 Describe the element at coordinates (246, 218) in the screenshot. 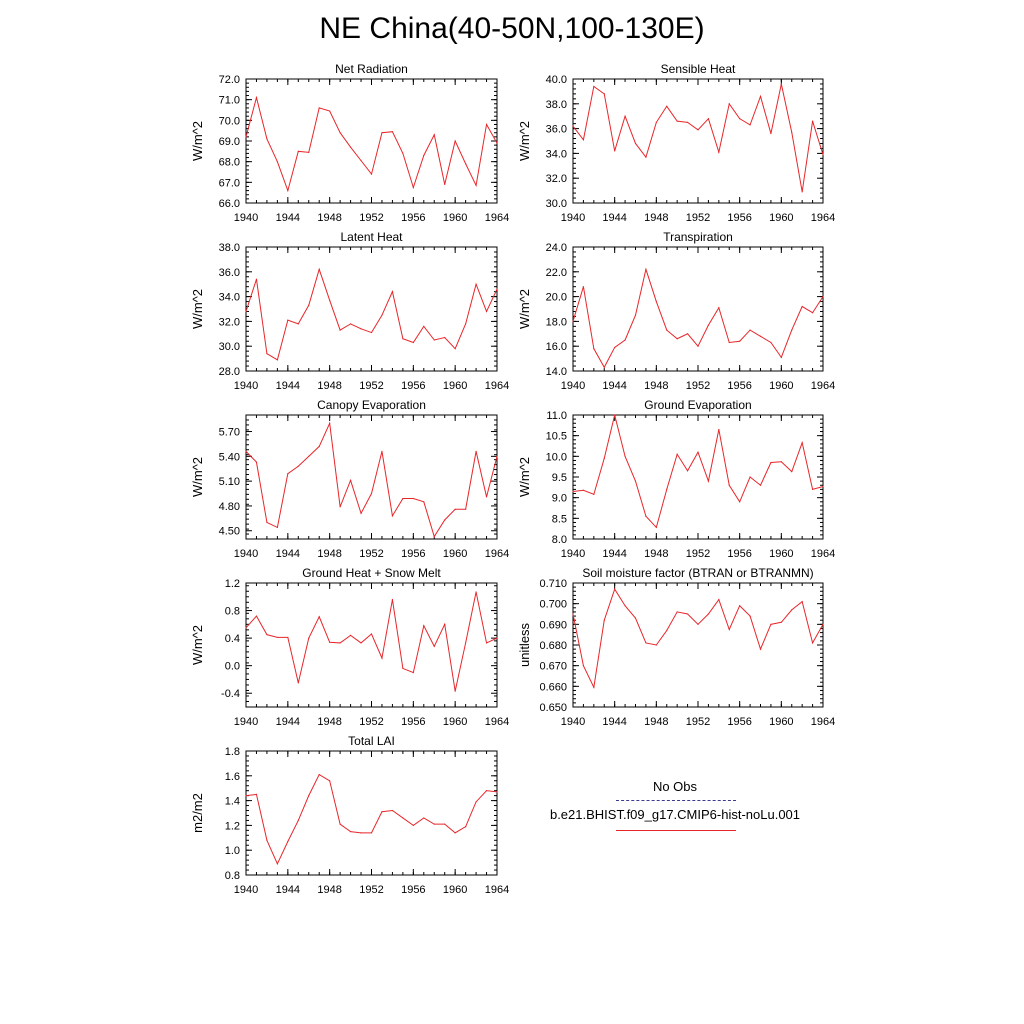

I see `x-tick-label: 1940` at that location.